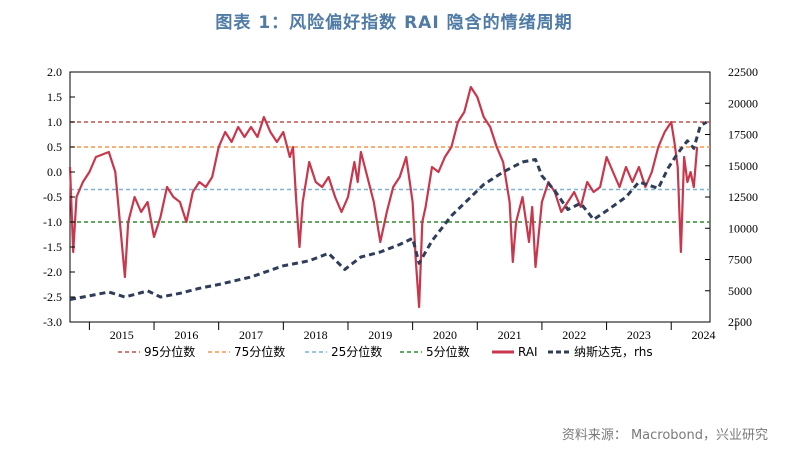  What do you see at coordinates (664, 435) in the screenshot?
I see `source-note: 资料来源： Macrobond，兴业研究` at bounding box center [664, 435].